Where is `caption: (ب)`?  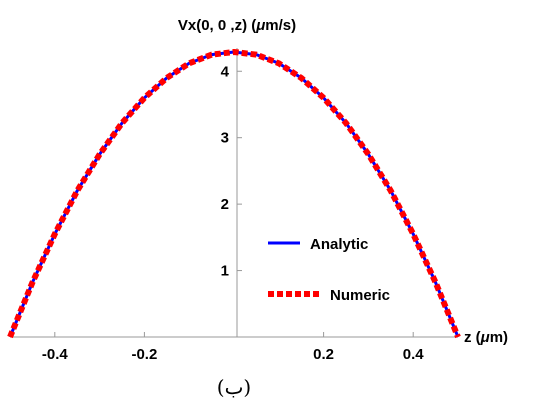
caption: (ب) is located at coordinates (234, 387).